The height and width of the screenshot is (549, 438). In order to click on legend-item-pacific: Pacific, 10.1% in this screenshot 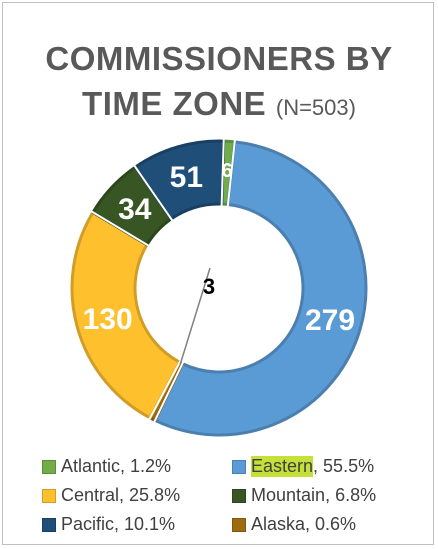, I will do `click(108, 524)`.